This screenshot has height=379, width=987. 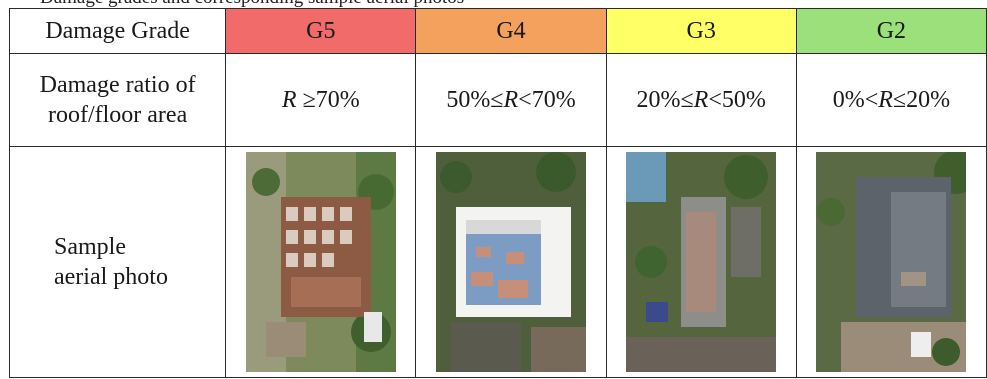 I want to click on collapsed-building-aerial-photo, so click(x=320, y=262).